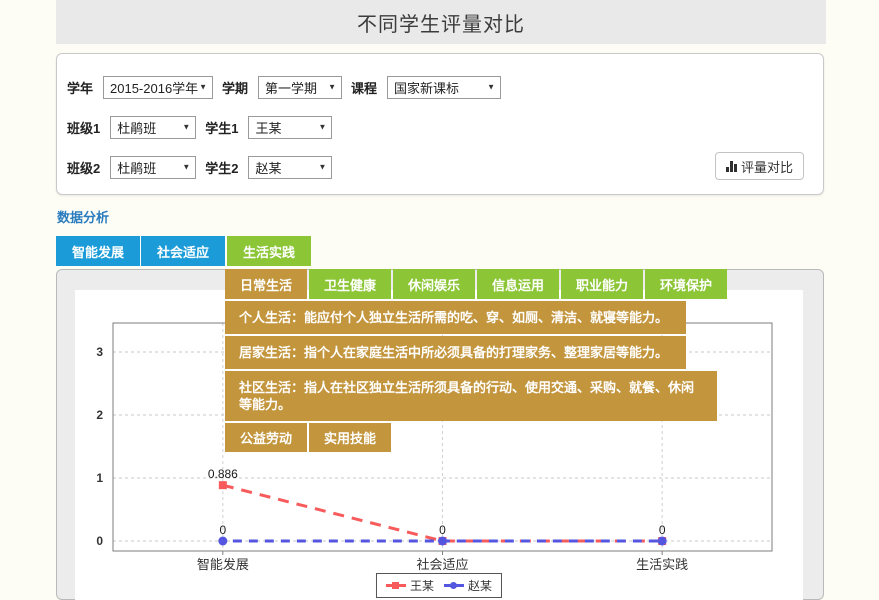 The image size is (879, 600). I want to click on menu-actions-row: 公益劳动 实用技能, so click(477, 437).